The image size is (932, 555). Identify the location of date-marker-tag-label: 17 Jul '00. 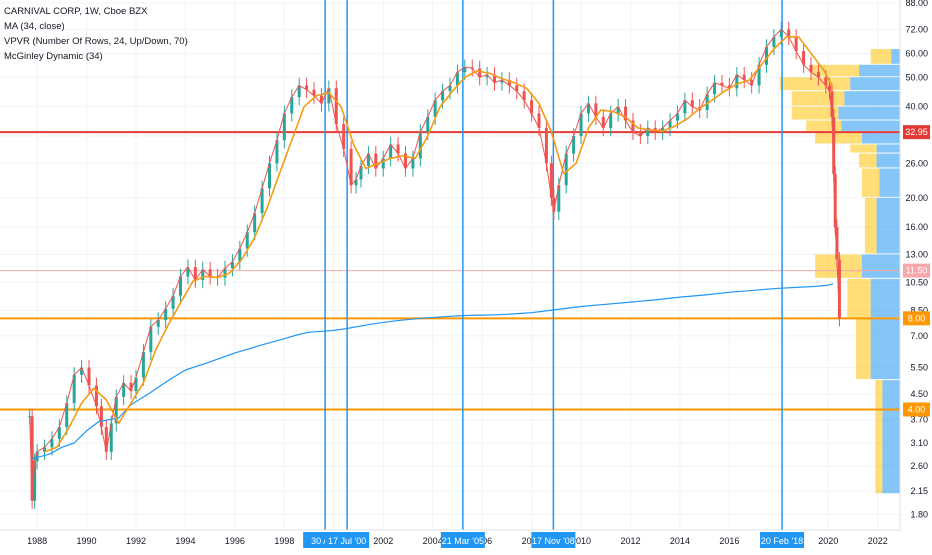
(347, 541).